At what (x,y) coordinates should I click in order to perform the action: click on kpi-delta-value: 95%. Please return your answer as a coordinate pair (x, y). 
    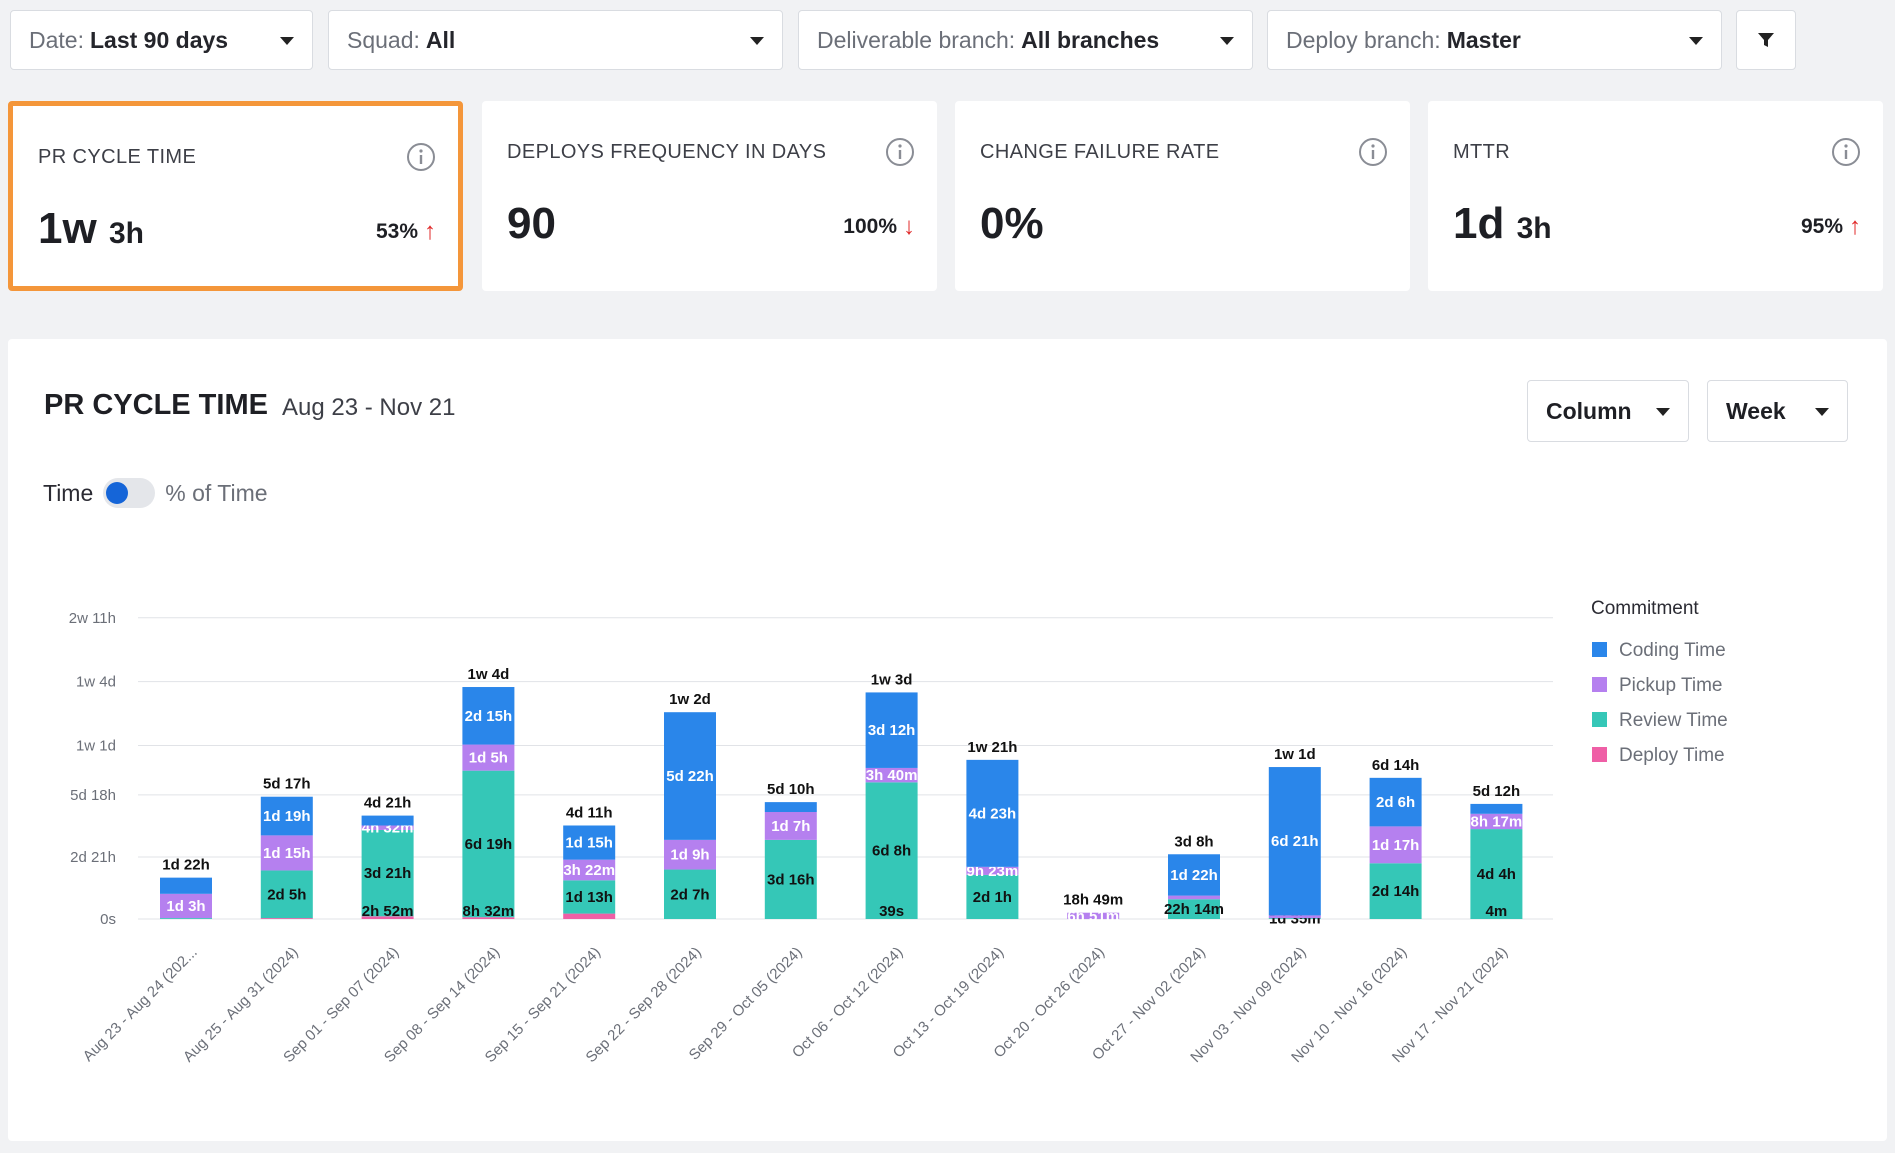
    Looking at the image, I should click on (1821, 226).